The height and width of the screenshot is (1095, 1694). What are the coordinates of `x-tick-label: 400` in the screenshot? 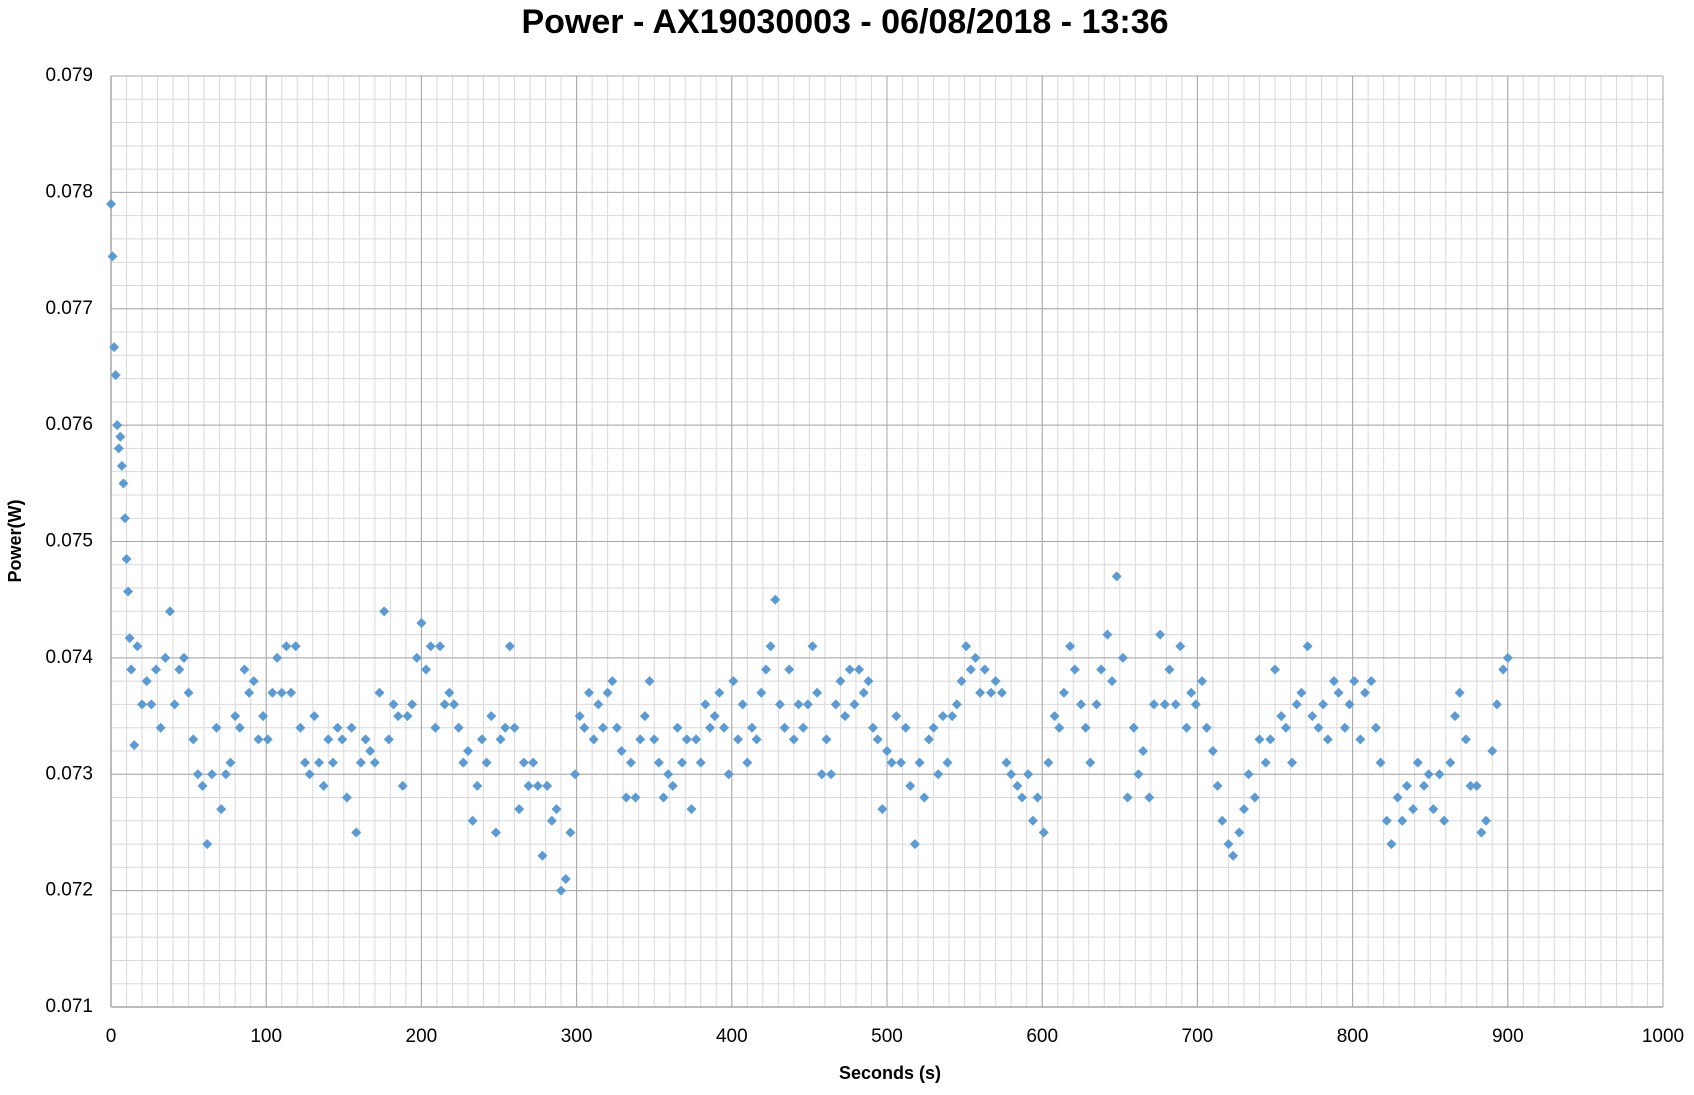 It's located at (732, 1036).